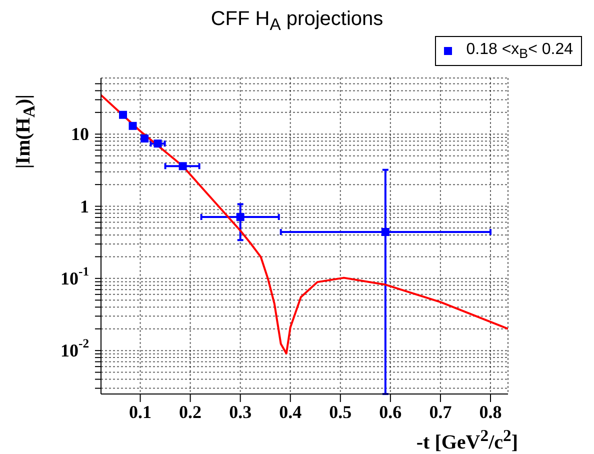  Describe the element at coordinates (190, 412) in the screenshot. I see `x-tick-label: 0.2` at that location.